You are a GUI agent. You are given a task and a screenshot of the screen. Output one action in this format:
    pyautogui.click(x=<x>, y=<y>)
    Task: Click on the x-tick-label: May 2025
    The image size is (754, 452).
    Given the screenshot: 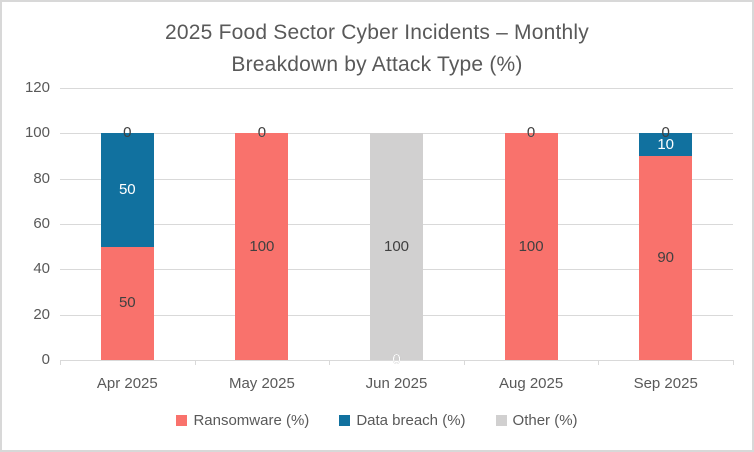 What is the action you would take?
    pyautogui.click(x=261, y=383)
    